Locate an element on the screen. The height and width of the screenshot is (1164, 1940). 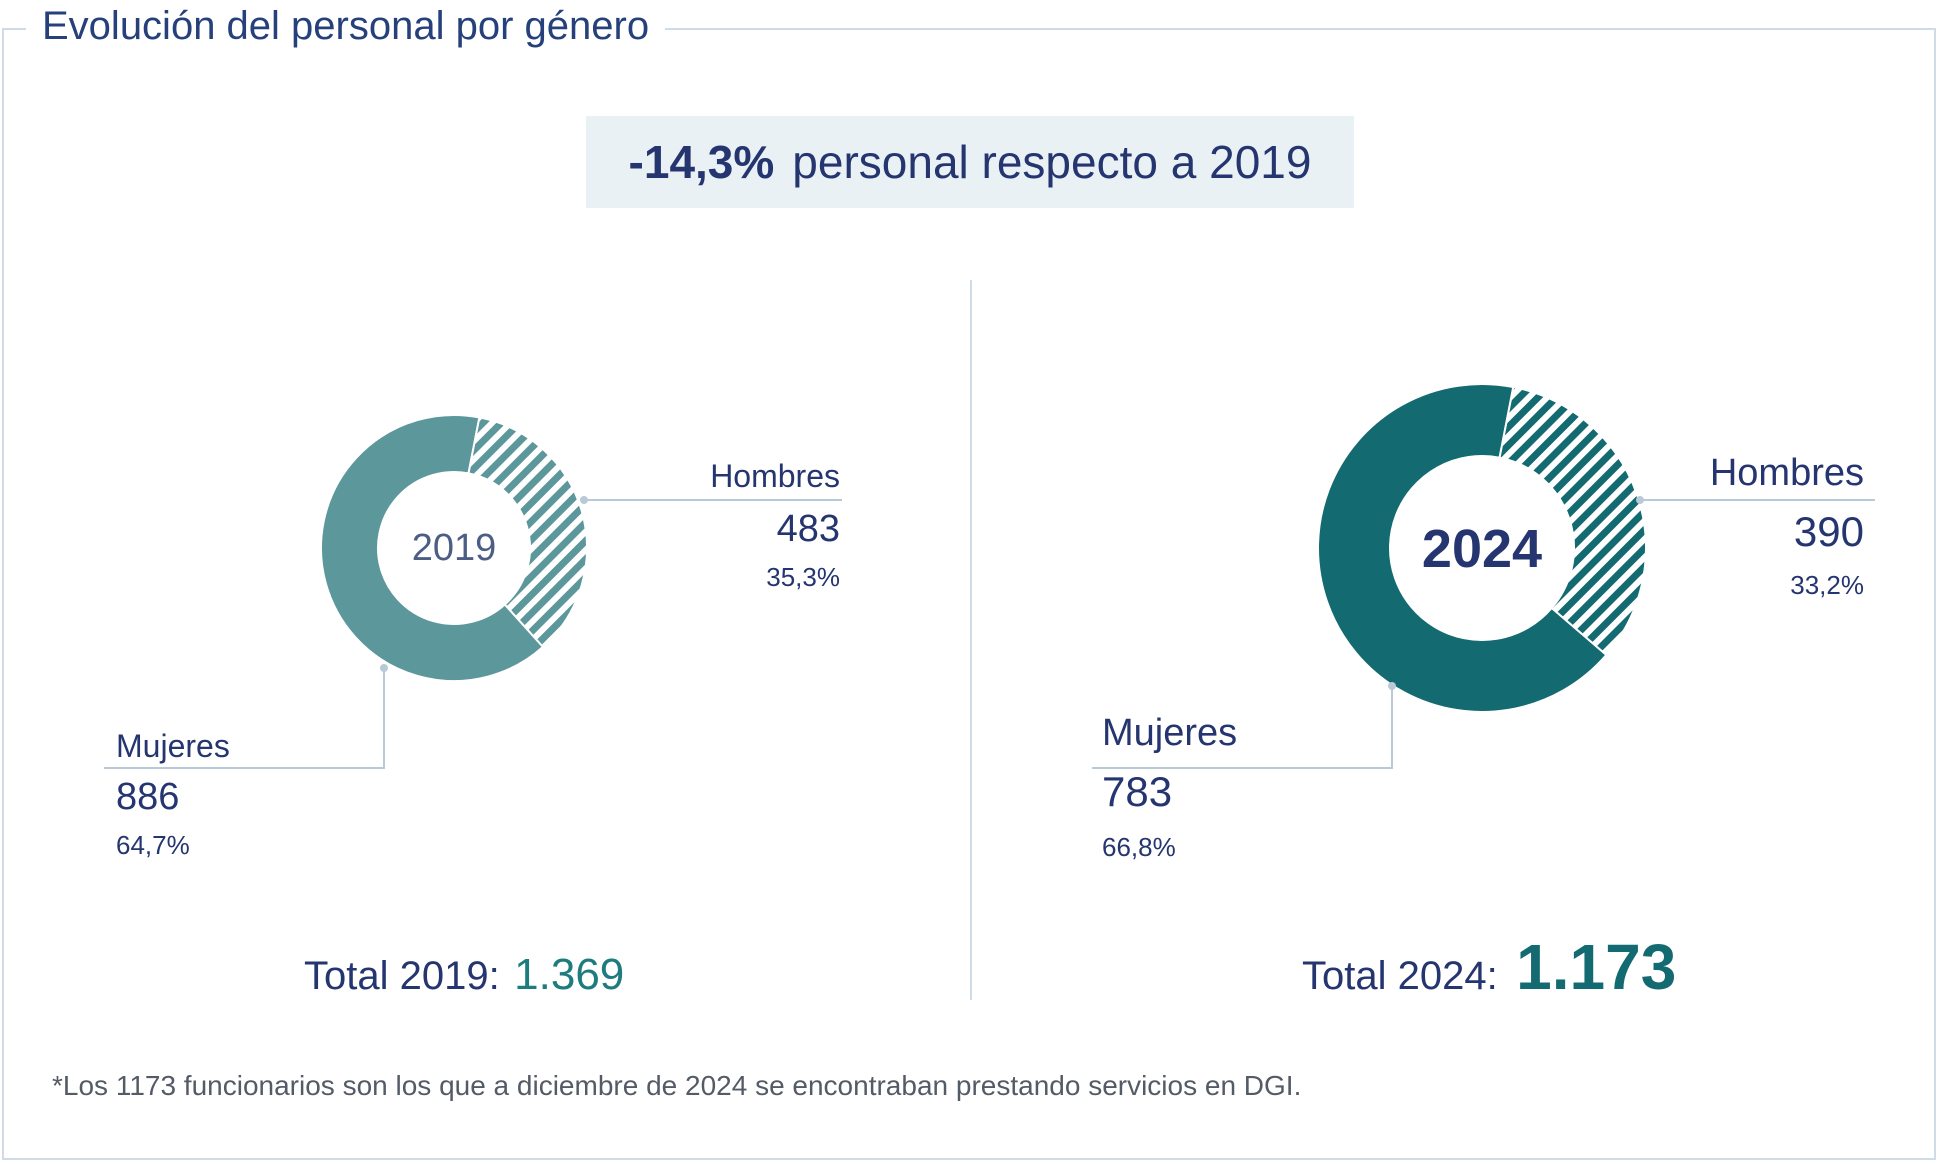
label-2019-hombres-name: Hombres is located at coordinates (775, 476).